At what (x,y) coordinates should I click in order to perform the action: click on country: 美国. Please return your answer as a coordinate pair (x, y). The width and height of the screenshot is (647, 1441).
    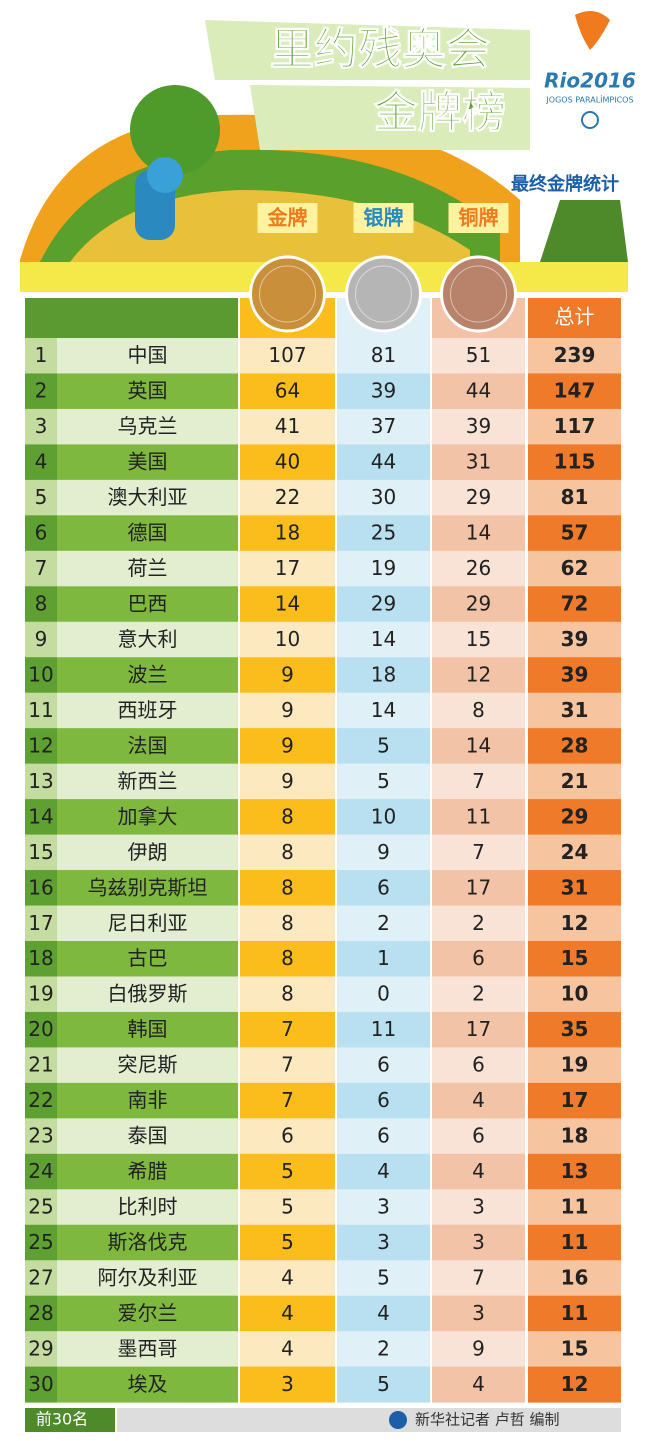
    Looking at the image, I should click on (148, 462).